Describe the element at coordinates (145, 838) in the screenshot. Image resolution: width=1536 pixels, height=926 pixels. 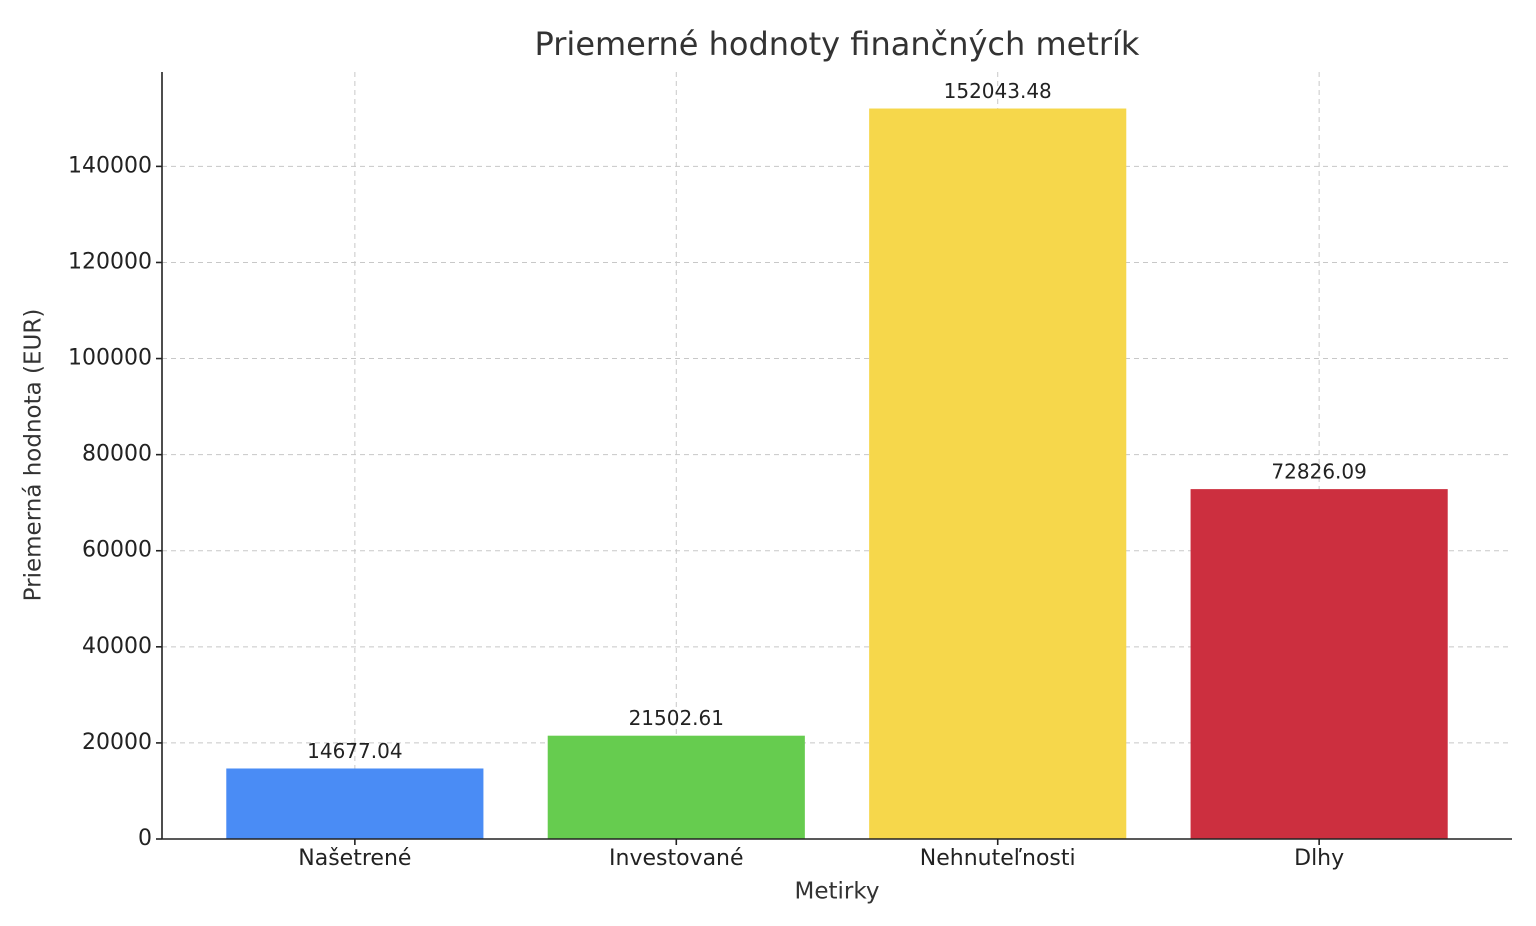
I see `y-tick-label: 0` at that location.